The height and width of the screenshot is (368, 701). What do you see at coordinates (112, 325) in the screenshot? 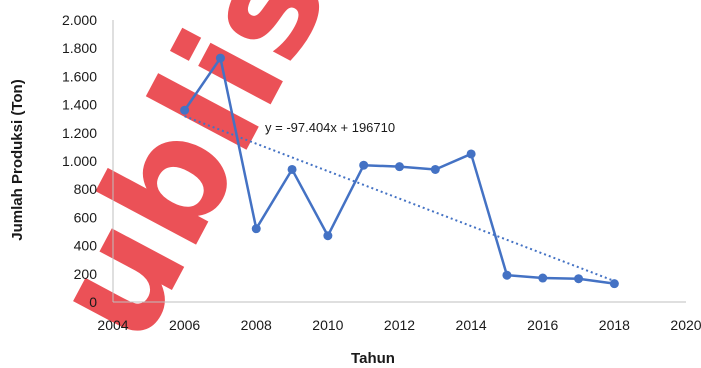
I see `x-tick-label: 2004` at bounding box center [112, 325].